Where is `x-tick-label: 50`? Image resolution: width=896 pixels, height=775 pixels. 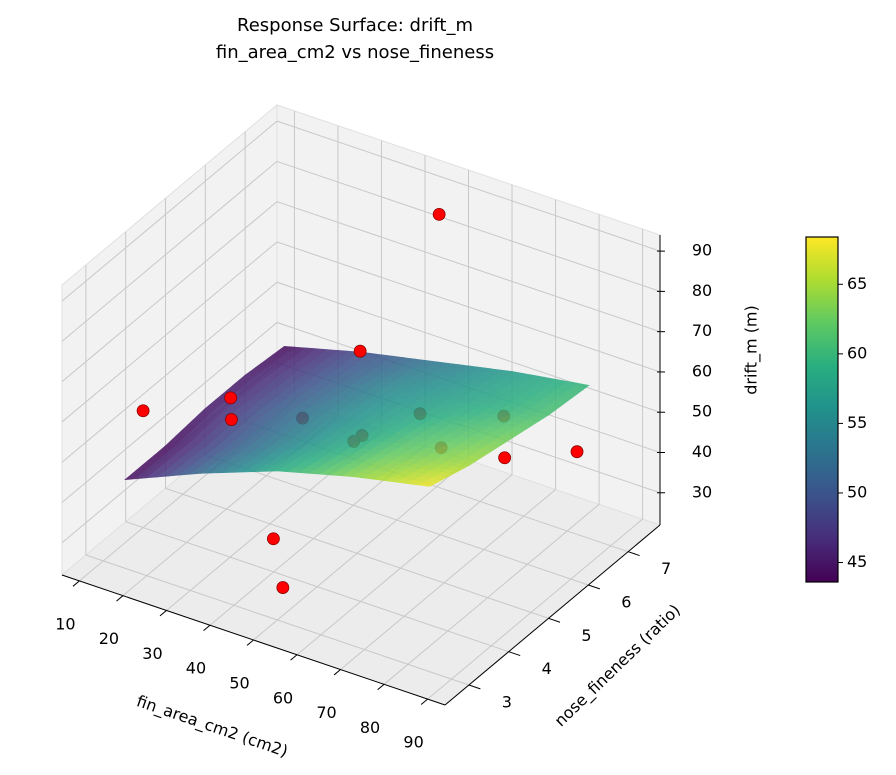 x-tick-label: 50 is located at coordinates (239, 683).